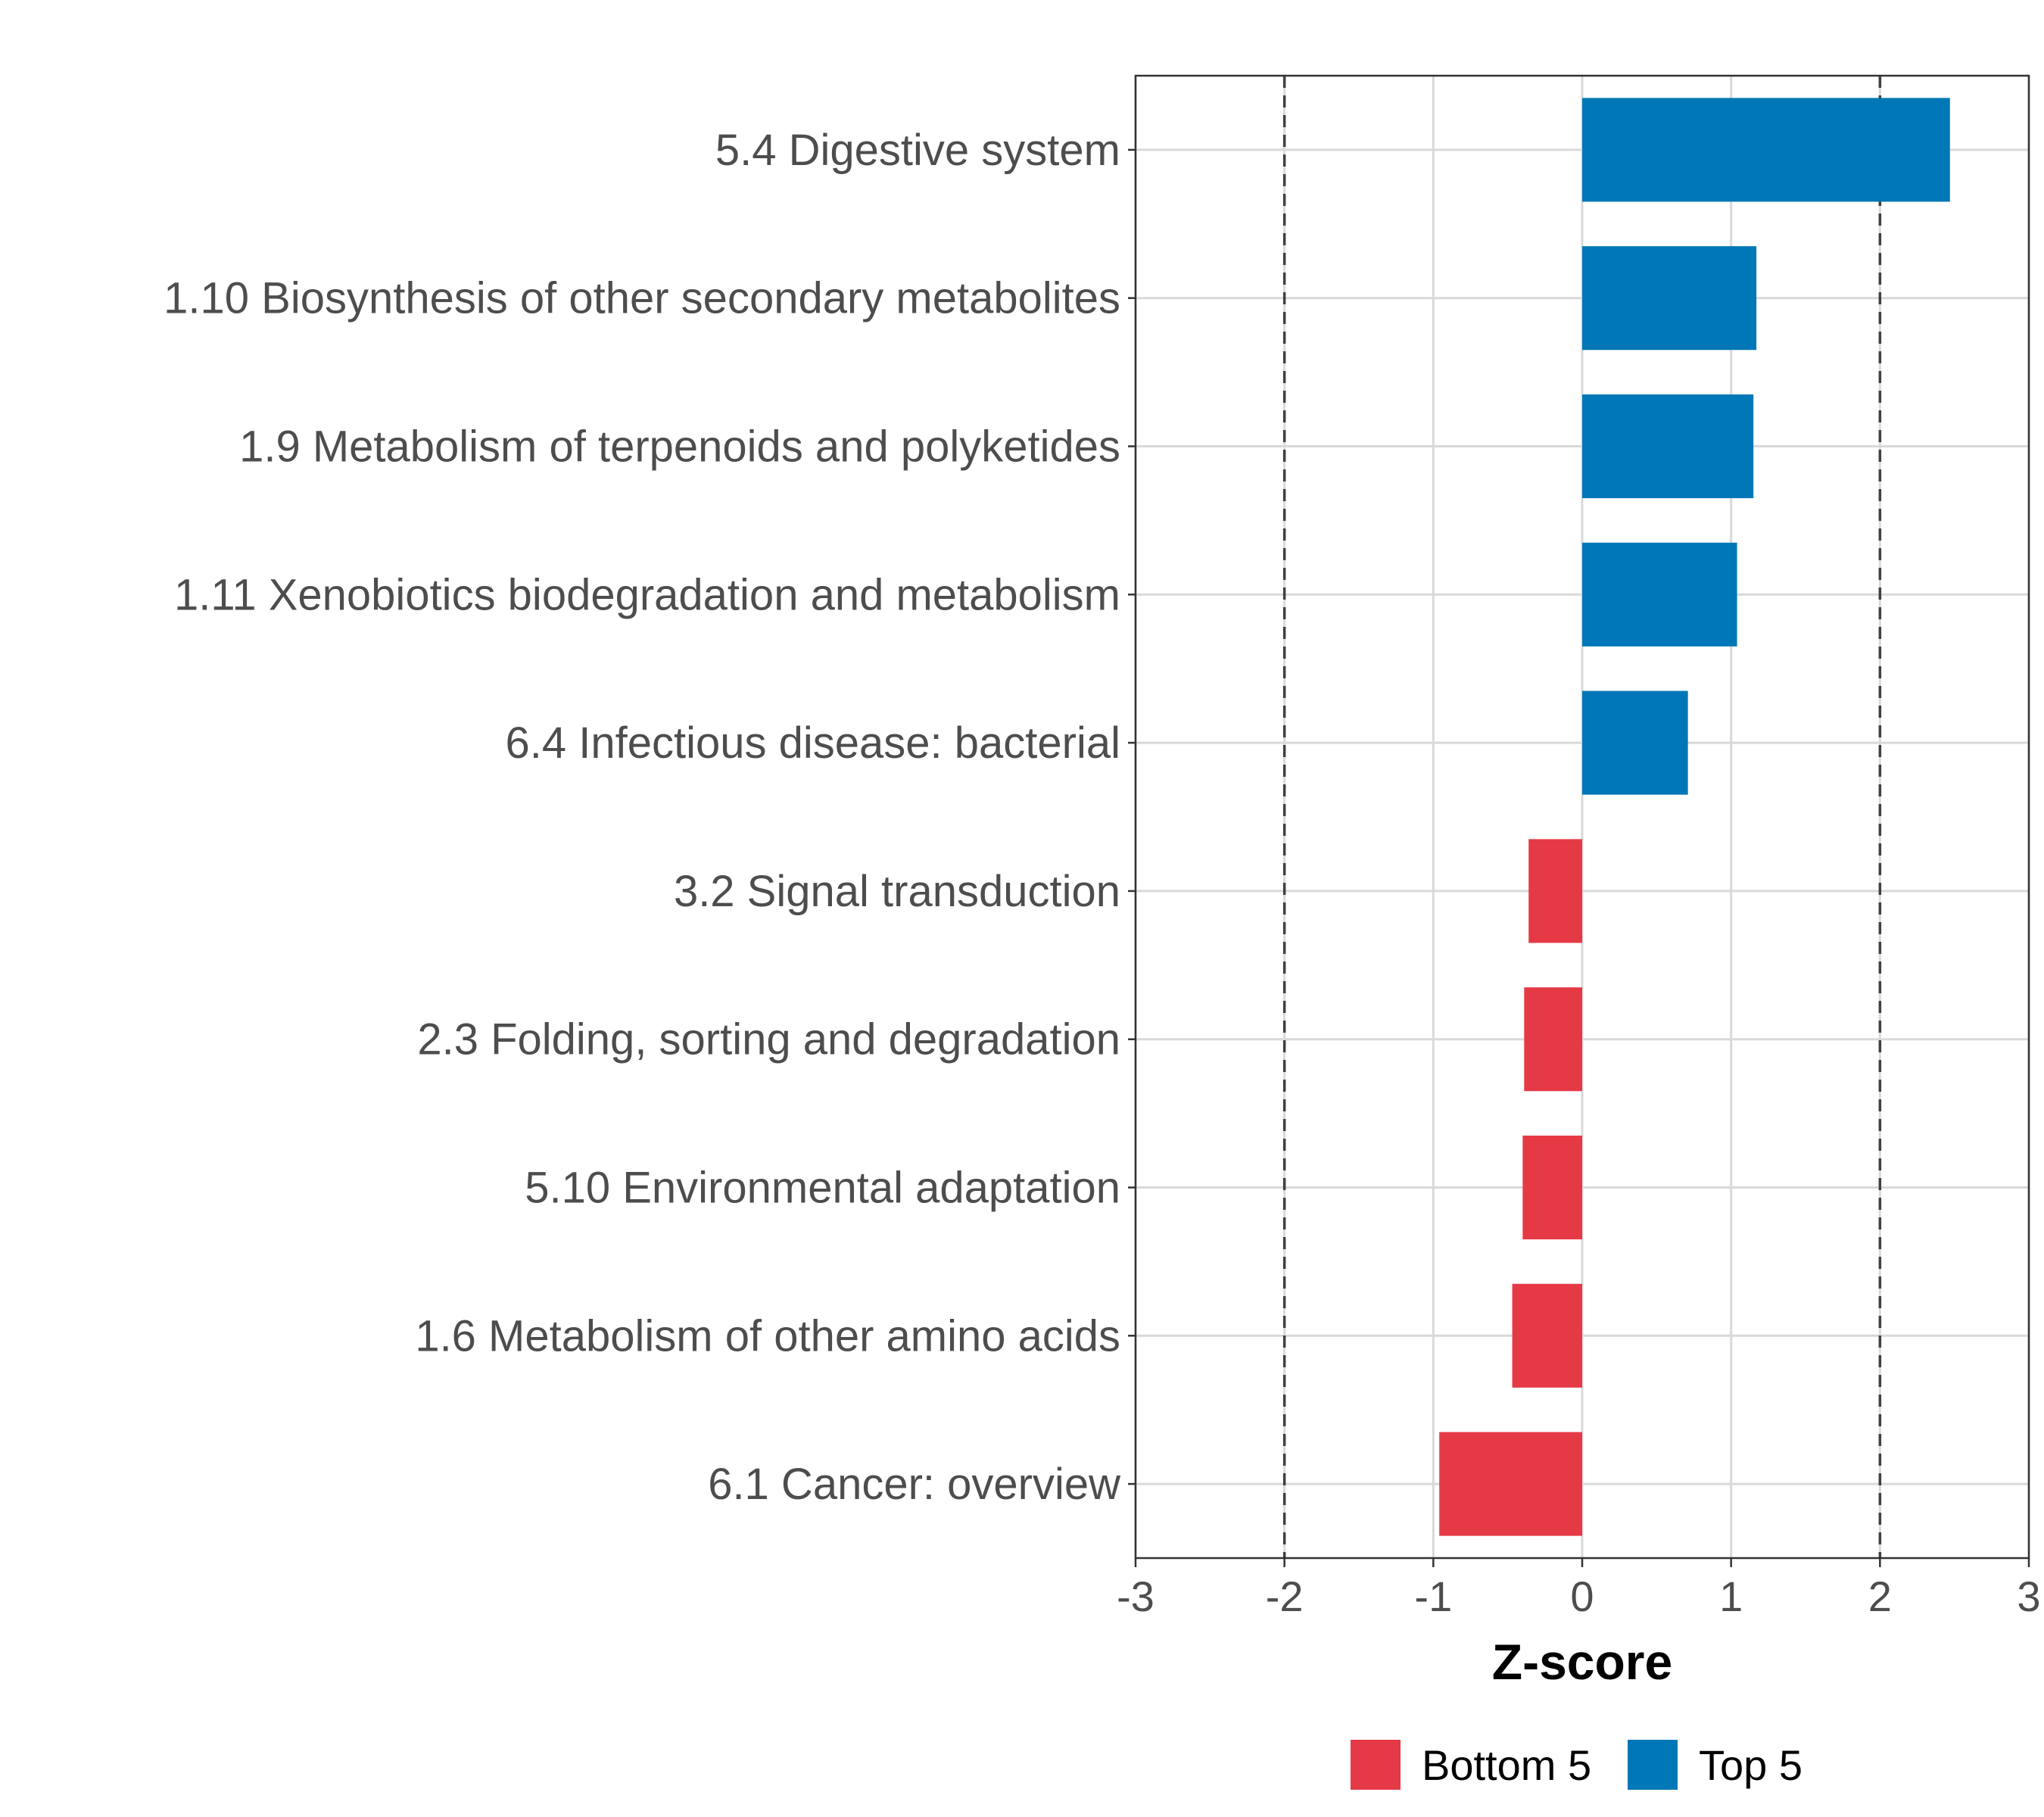 The height and width of the screenshot is (1817, 2044). I want to click on x-axis: -3 -2 -1 0 1 2 3, so click(1579, 1589).